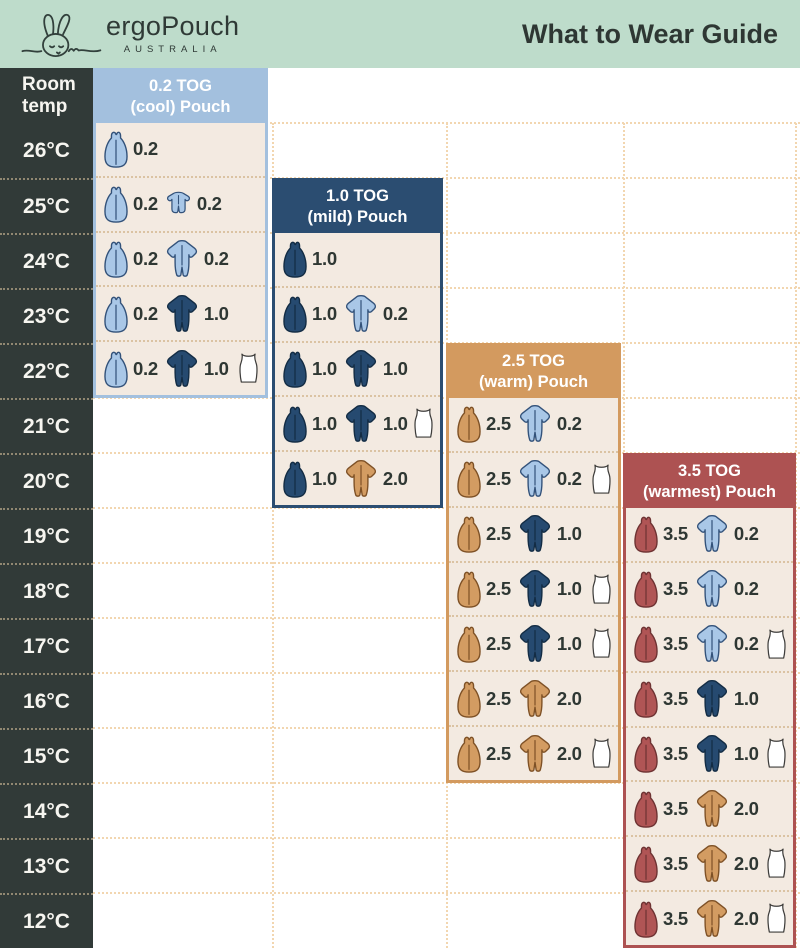 The image size is (800, 948). Describe the element at coordinates (49, 95) in the screenshot. I see `room-temp-header-label: Room temp` at that location.